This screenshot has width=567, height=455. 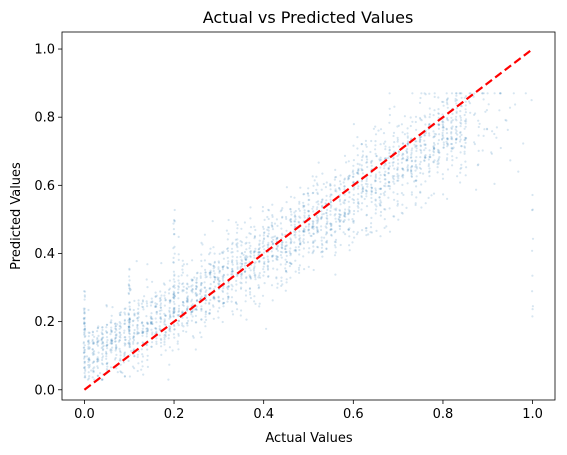 I want to click on x-tick-label: 0.0, so click(x=84, y=414).